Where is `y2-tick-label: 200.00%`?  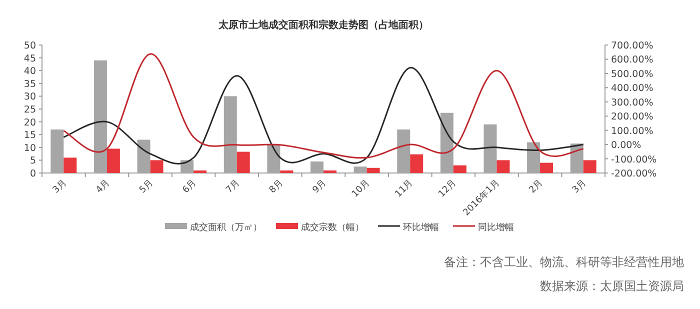 y2-tick-label: 200.00% is located at coordinates (632, 117).